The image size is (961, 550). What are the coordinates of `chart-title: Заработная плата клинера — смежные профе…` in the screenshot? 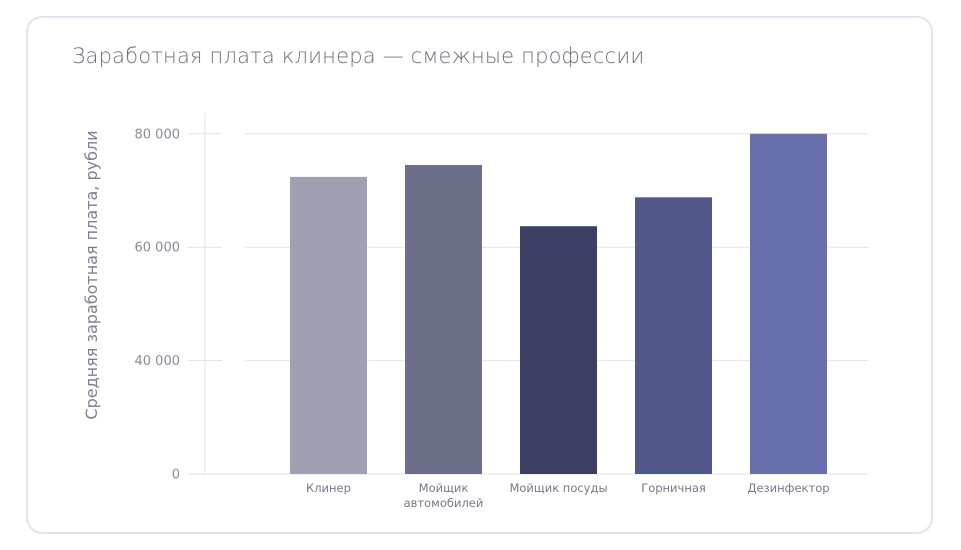 It's located at (358, 56).